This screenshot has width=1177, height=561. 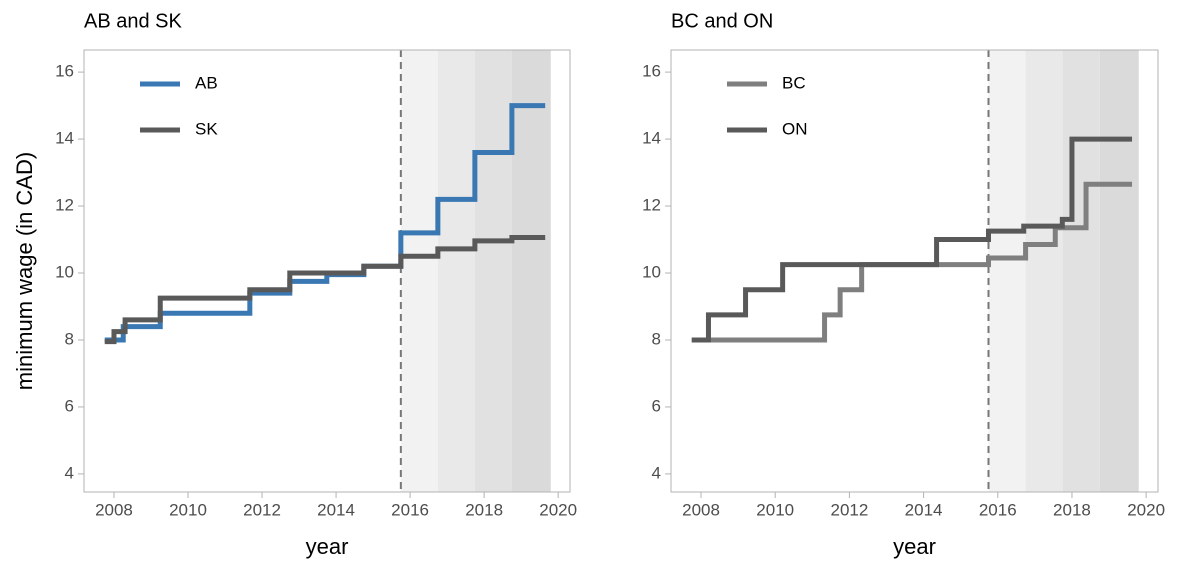 What do you see at coordinates (133, 21) in the screenshot?
I see `chart-title: AB and SK` at bounding box center [133, 21].